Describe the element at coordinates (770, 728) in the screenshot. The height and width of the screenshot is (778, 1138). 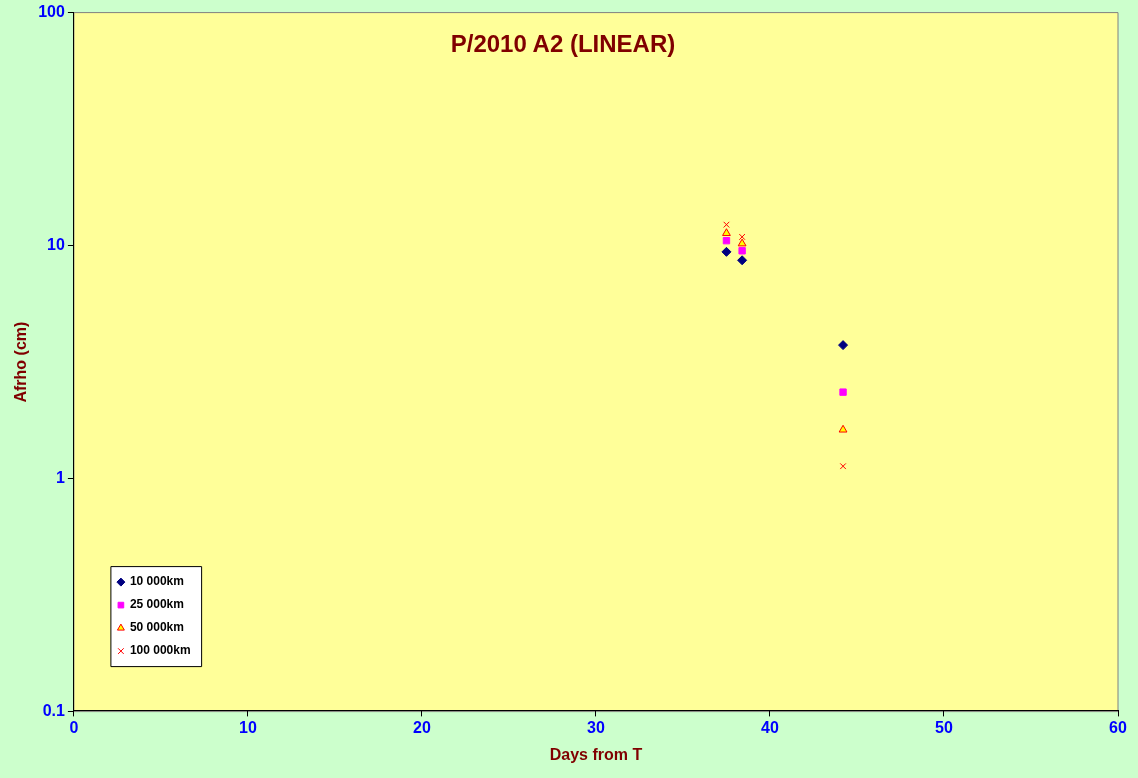
I see `x-tick-label: 40` at that location.